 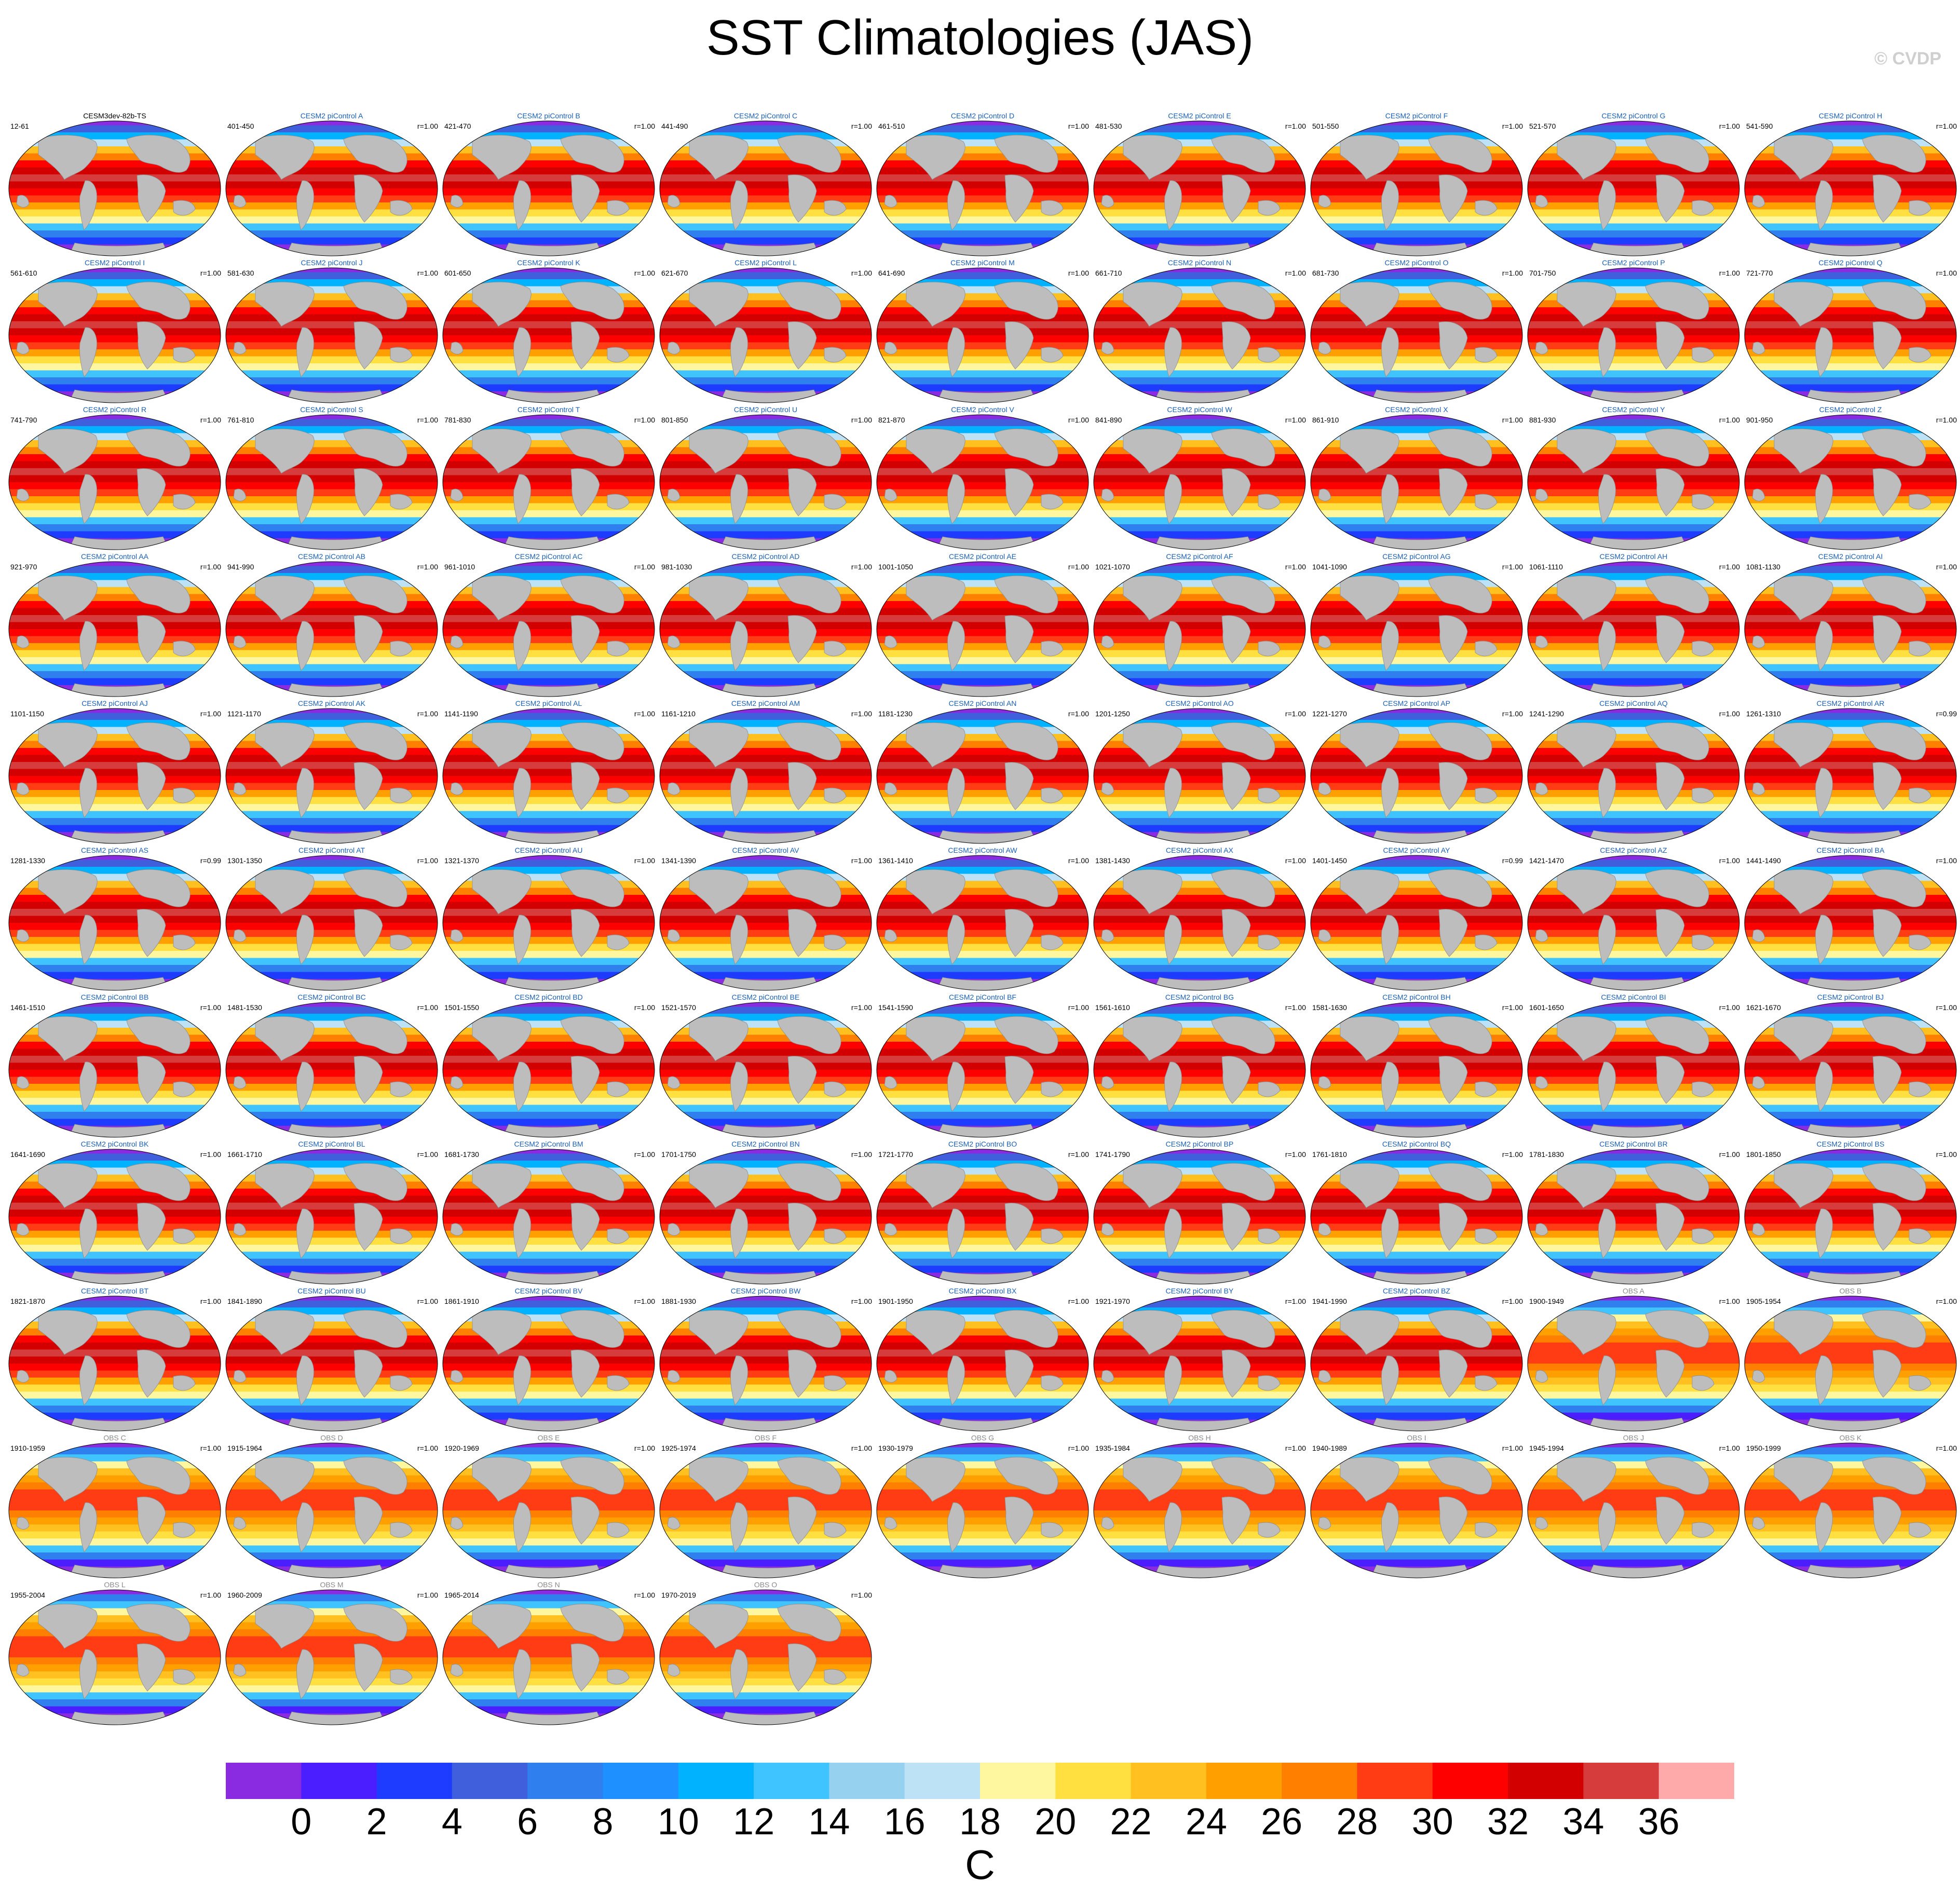 What do you see at coordinates (331, 184) in the screenshot?
I see `map-panel: CESM2 piControl A 401-450 r=1.00` at bounding box center [331, 184].